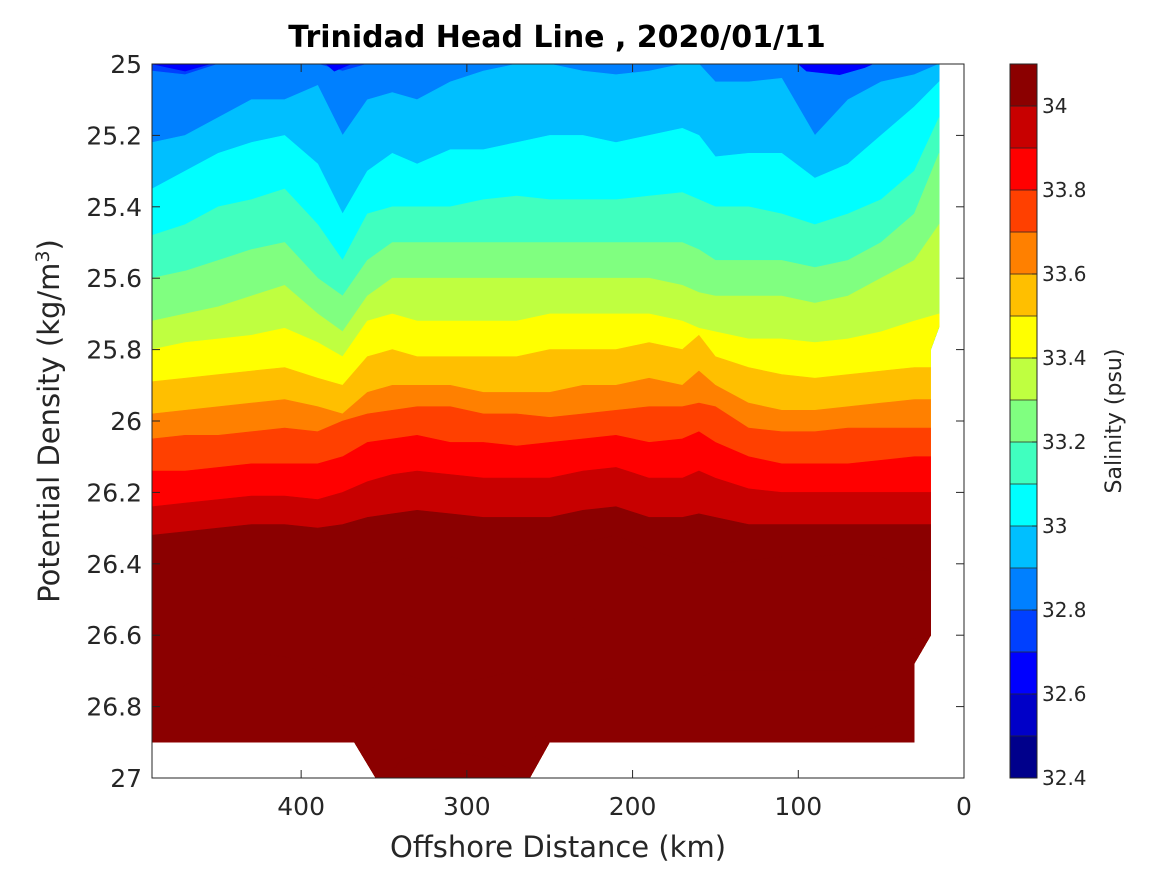  What do you see at coordinates (114, 207) in the screenshot?
I see `y-tick-label: 25.4` at bounding box center [114, 207].